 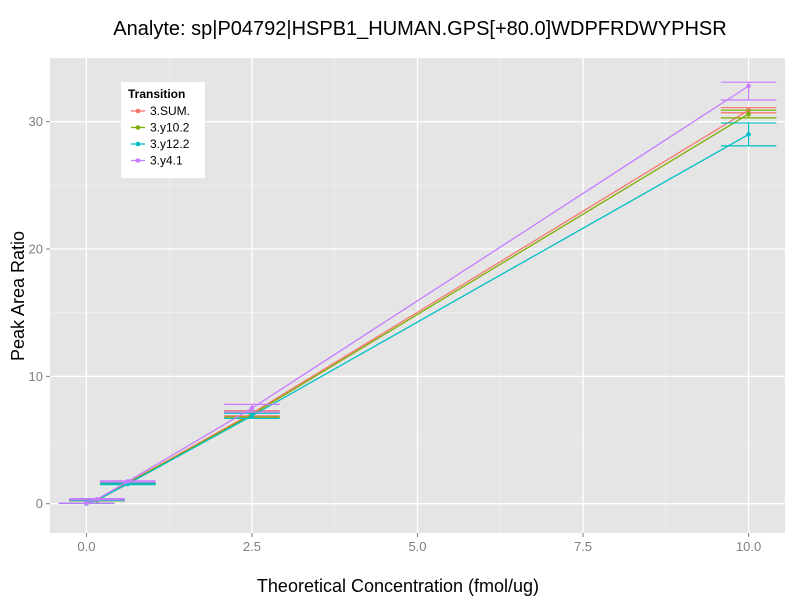 I want to click on x-tick-label: 5.0, so click(x=417, y=546).